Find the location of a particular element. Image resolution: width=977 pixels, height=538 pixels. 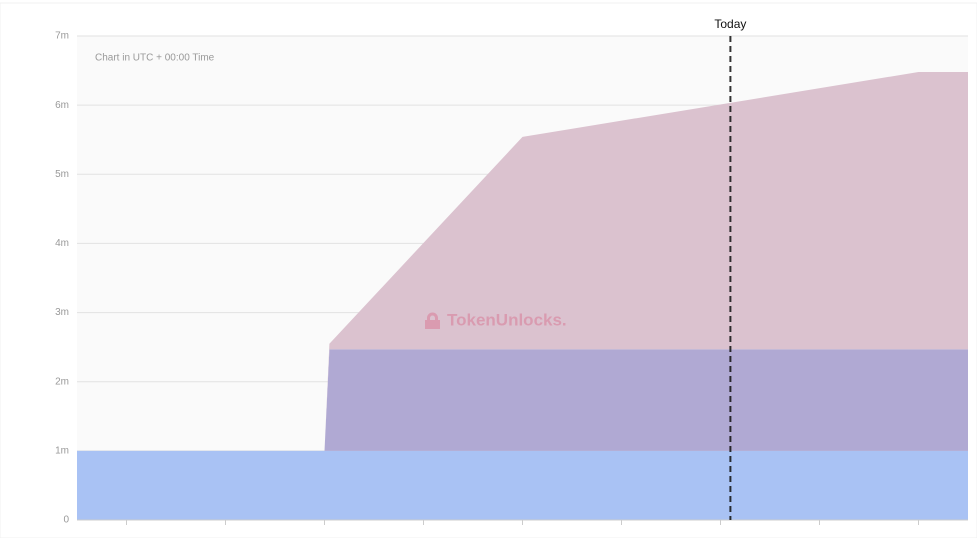

area is located at coordinates (522, 485).